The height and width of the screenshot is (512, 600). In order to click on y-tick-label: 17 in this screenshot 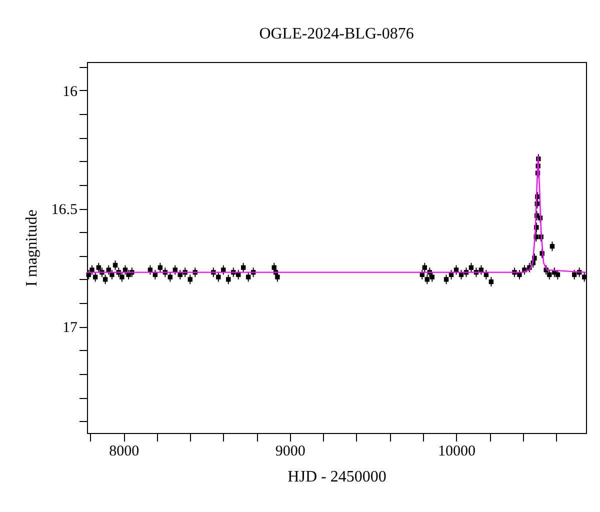, I will do `click(70, 328)`.